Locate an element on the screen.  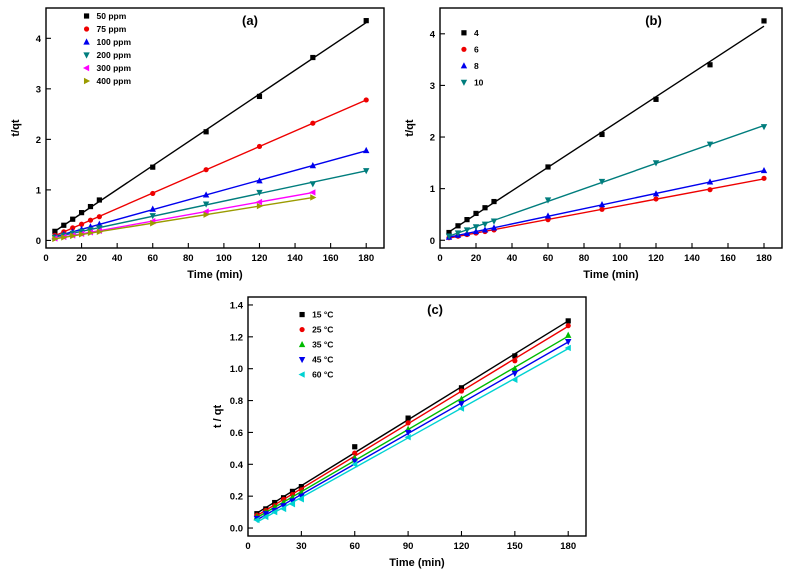
legend-label: 50 ppm is located at coordinates (112, 16).